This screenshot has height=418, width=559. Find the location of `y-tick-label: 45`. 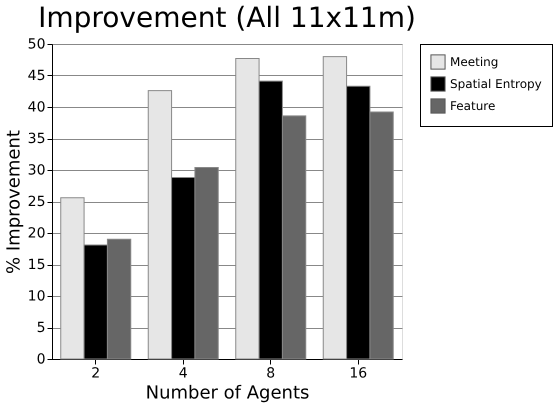

y-tick-label: 45 is located at coordinates (37, 76).